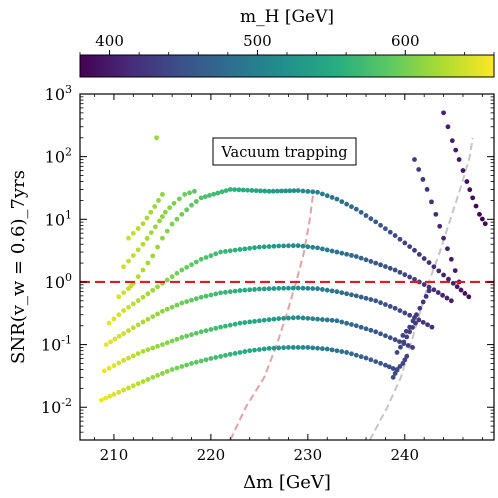 Image resolution: width=498 pixels, height=498 pixels. What do you see at coordinates (257, 41) in the screenshot?
I see `colorbar-tick-label: 500` at bounding box center [257, 41].